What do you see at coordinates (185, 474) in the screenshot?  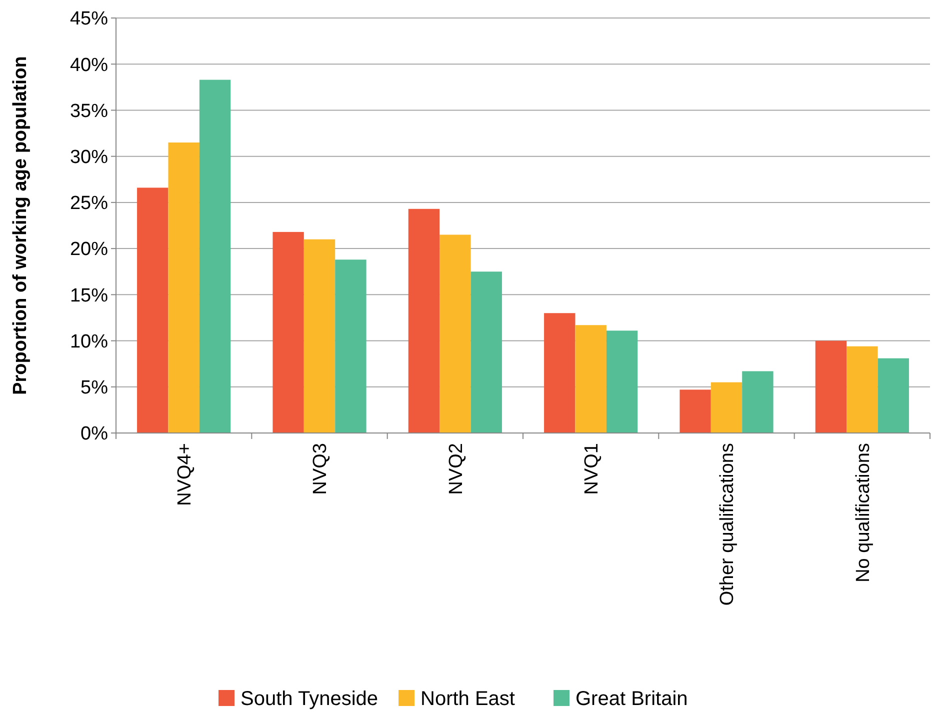 I see `x-tick-label: NVQ4+` at bounding box center [185, 474].